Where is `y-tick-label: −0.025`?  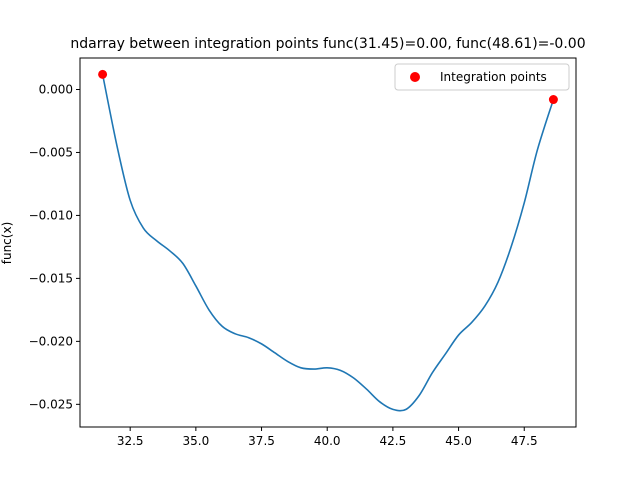 y-tick-label: −0.025 is located at coordinates (51, 404).